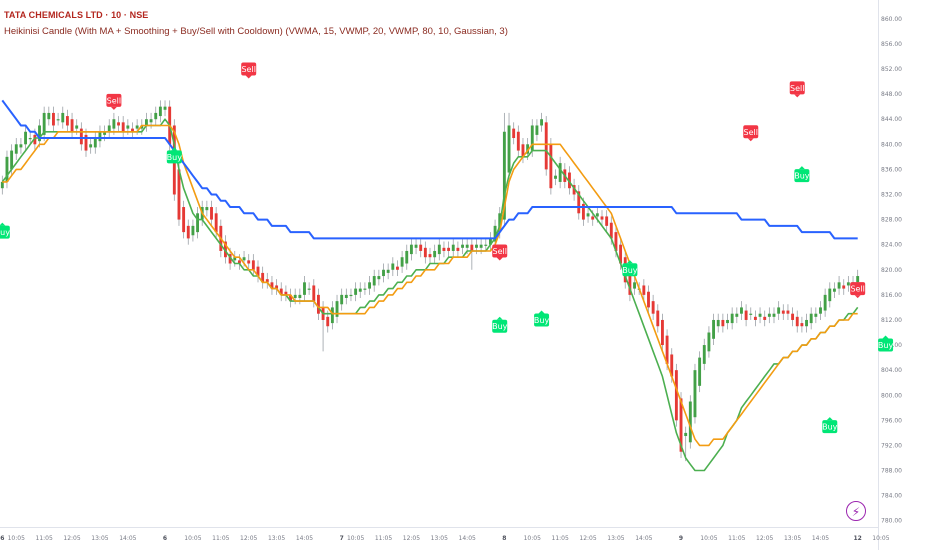 This screenshot has width=932, height=555. What do you see at coordinates (560, 538) in the screenshot?
I see `x-tick-label: 11:05` at bounding box center [560, 538].